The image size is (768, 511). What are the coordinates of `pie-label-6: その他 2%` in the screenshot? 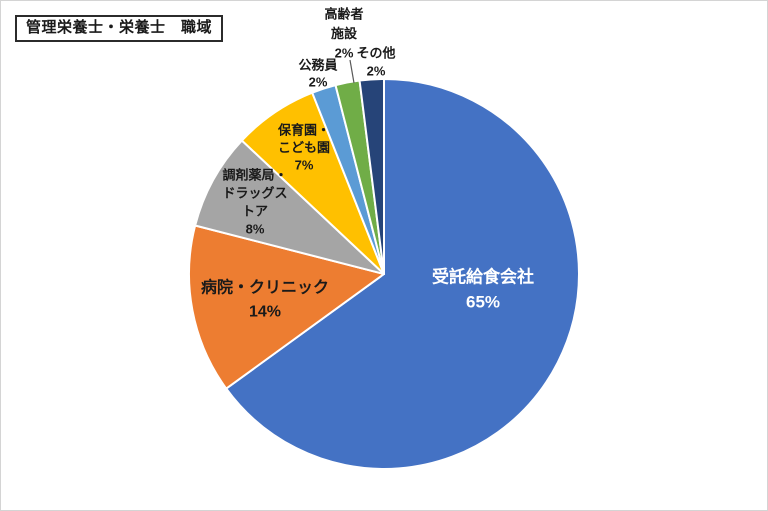 It's located at (375, 62).